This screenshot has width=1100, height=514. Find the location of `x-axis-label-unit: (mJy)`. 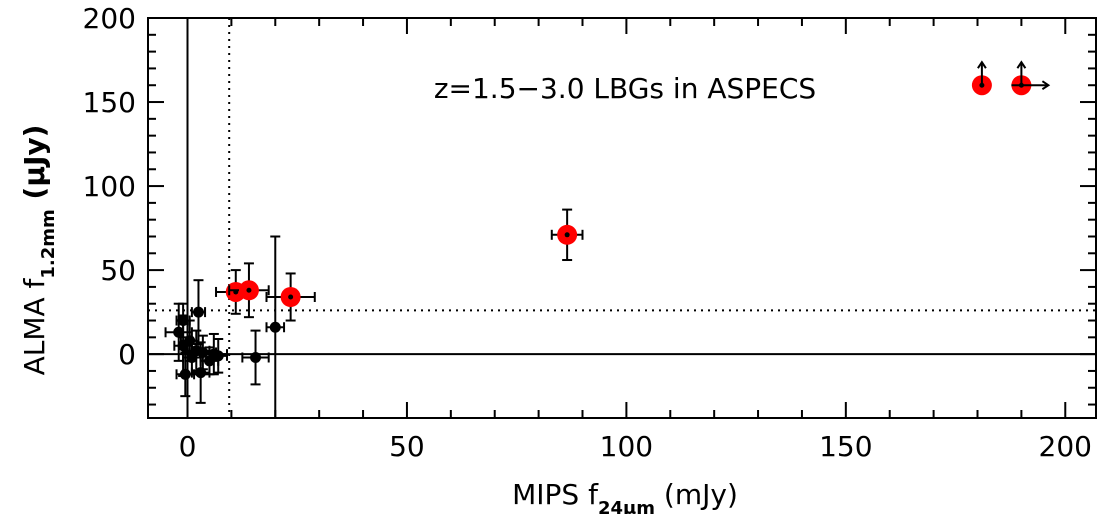

x-axis-label-unit: (mJy) is located at coordinates (696, 494).